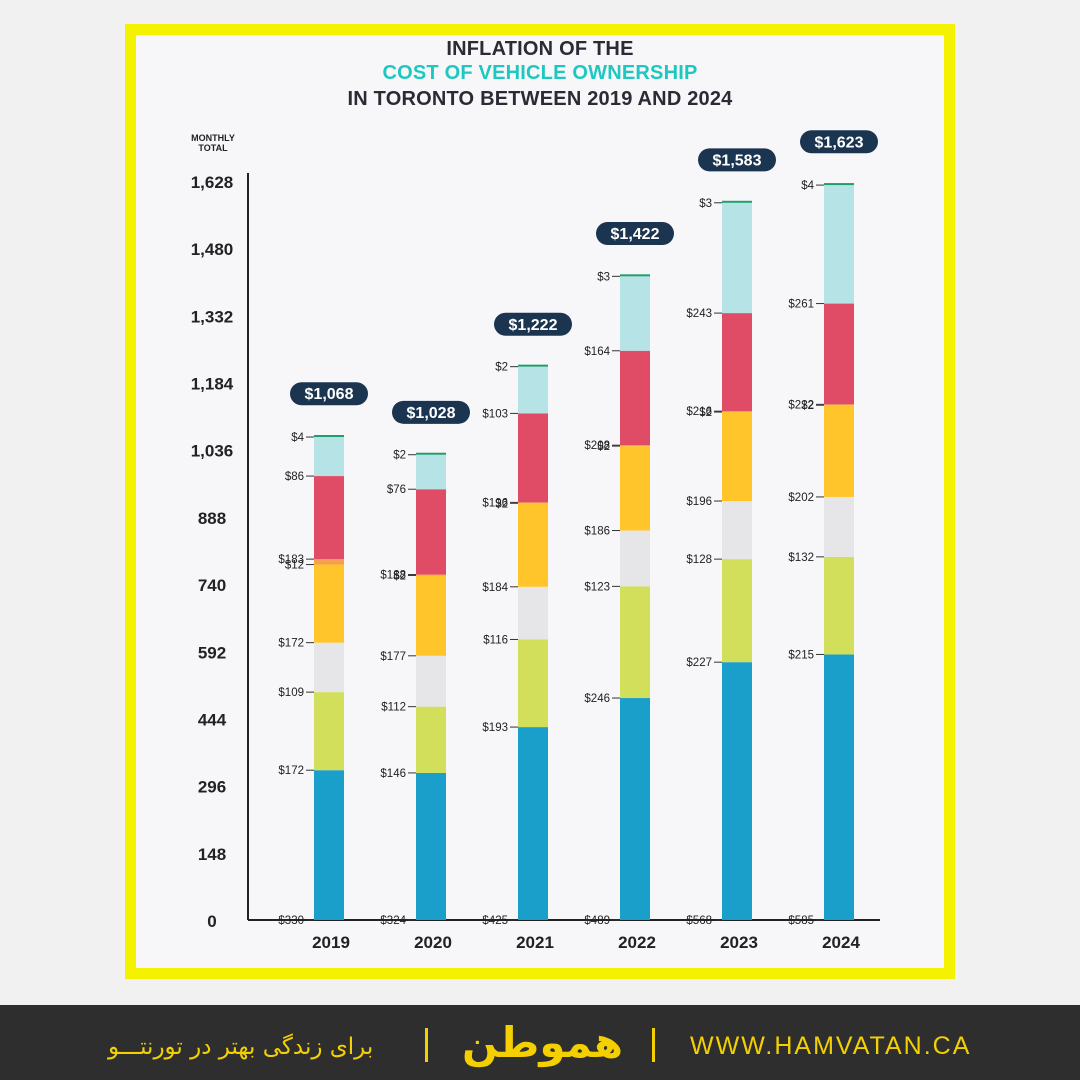 The height and width of the screenshot is (1080, 1080). I want to click on segment-value-label: $188, so click(393, 576).